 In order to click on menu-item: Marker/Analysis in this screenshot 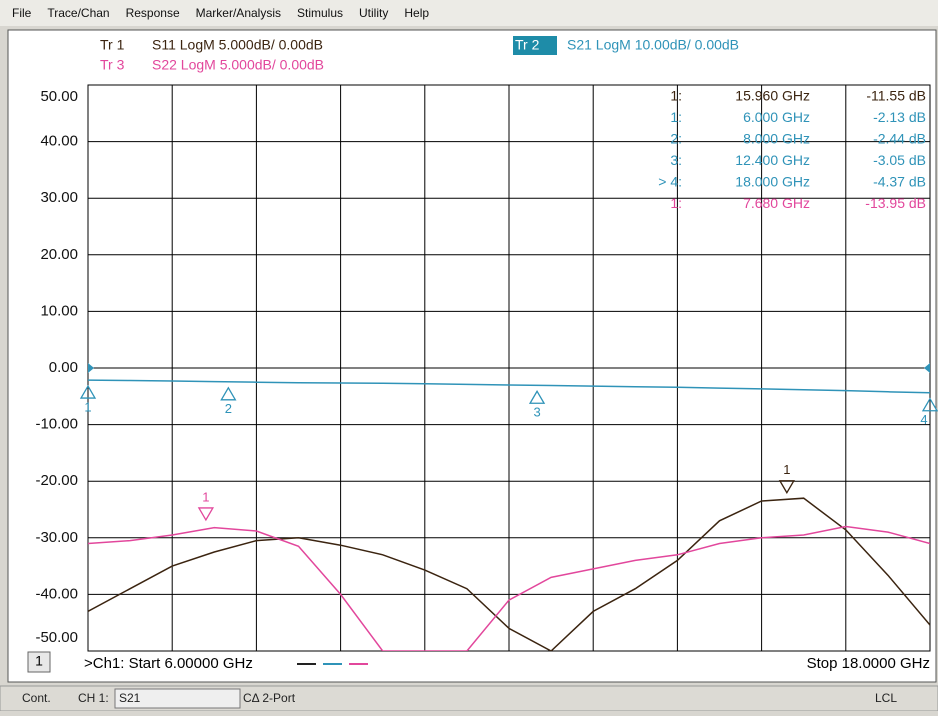, I will do `click(238, 13)`.